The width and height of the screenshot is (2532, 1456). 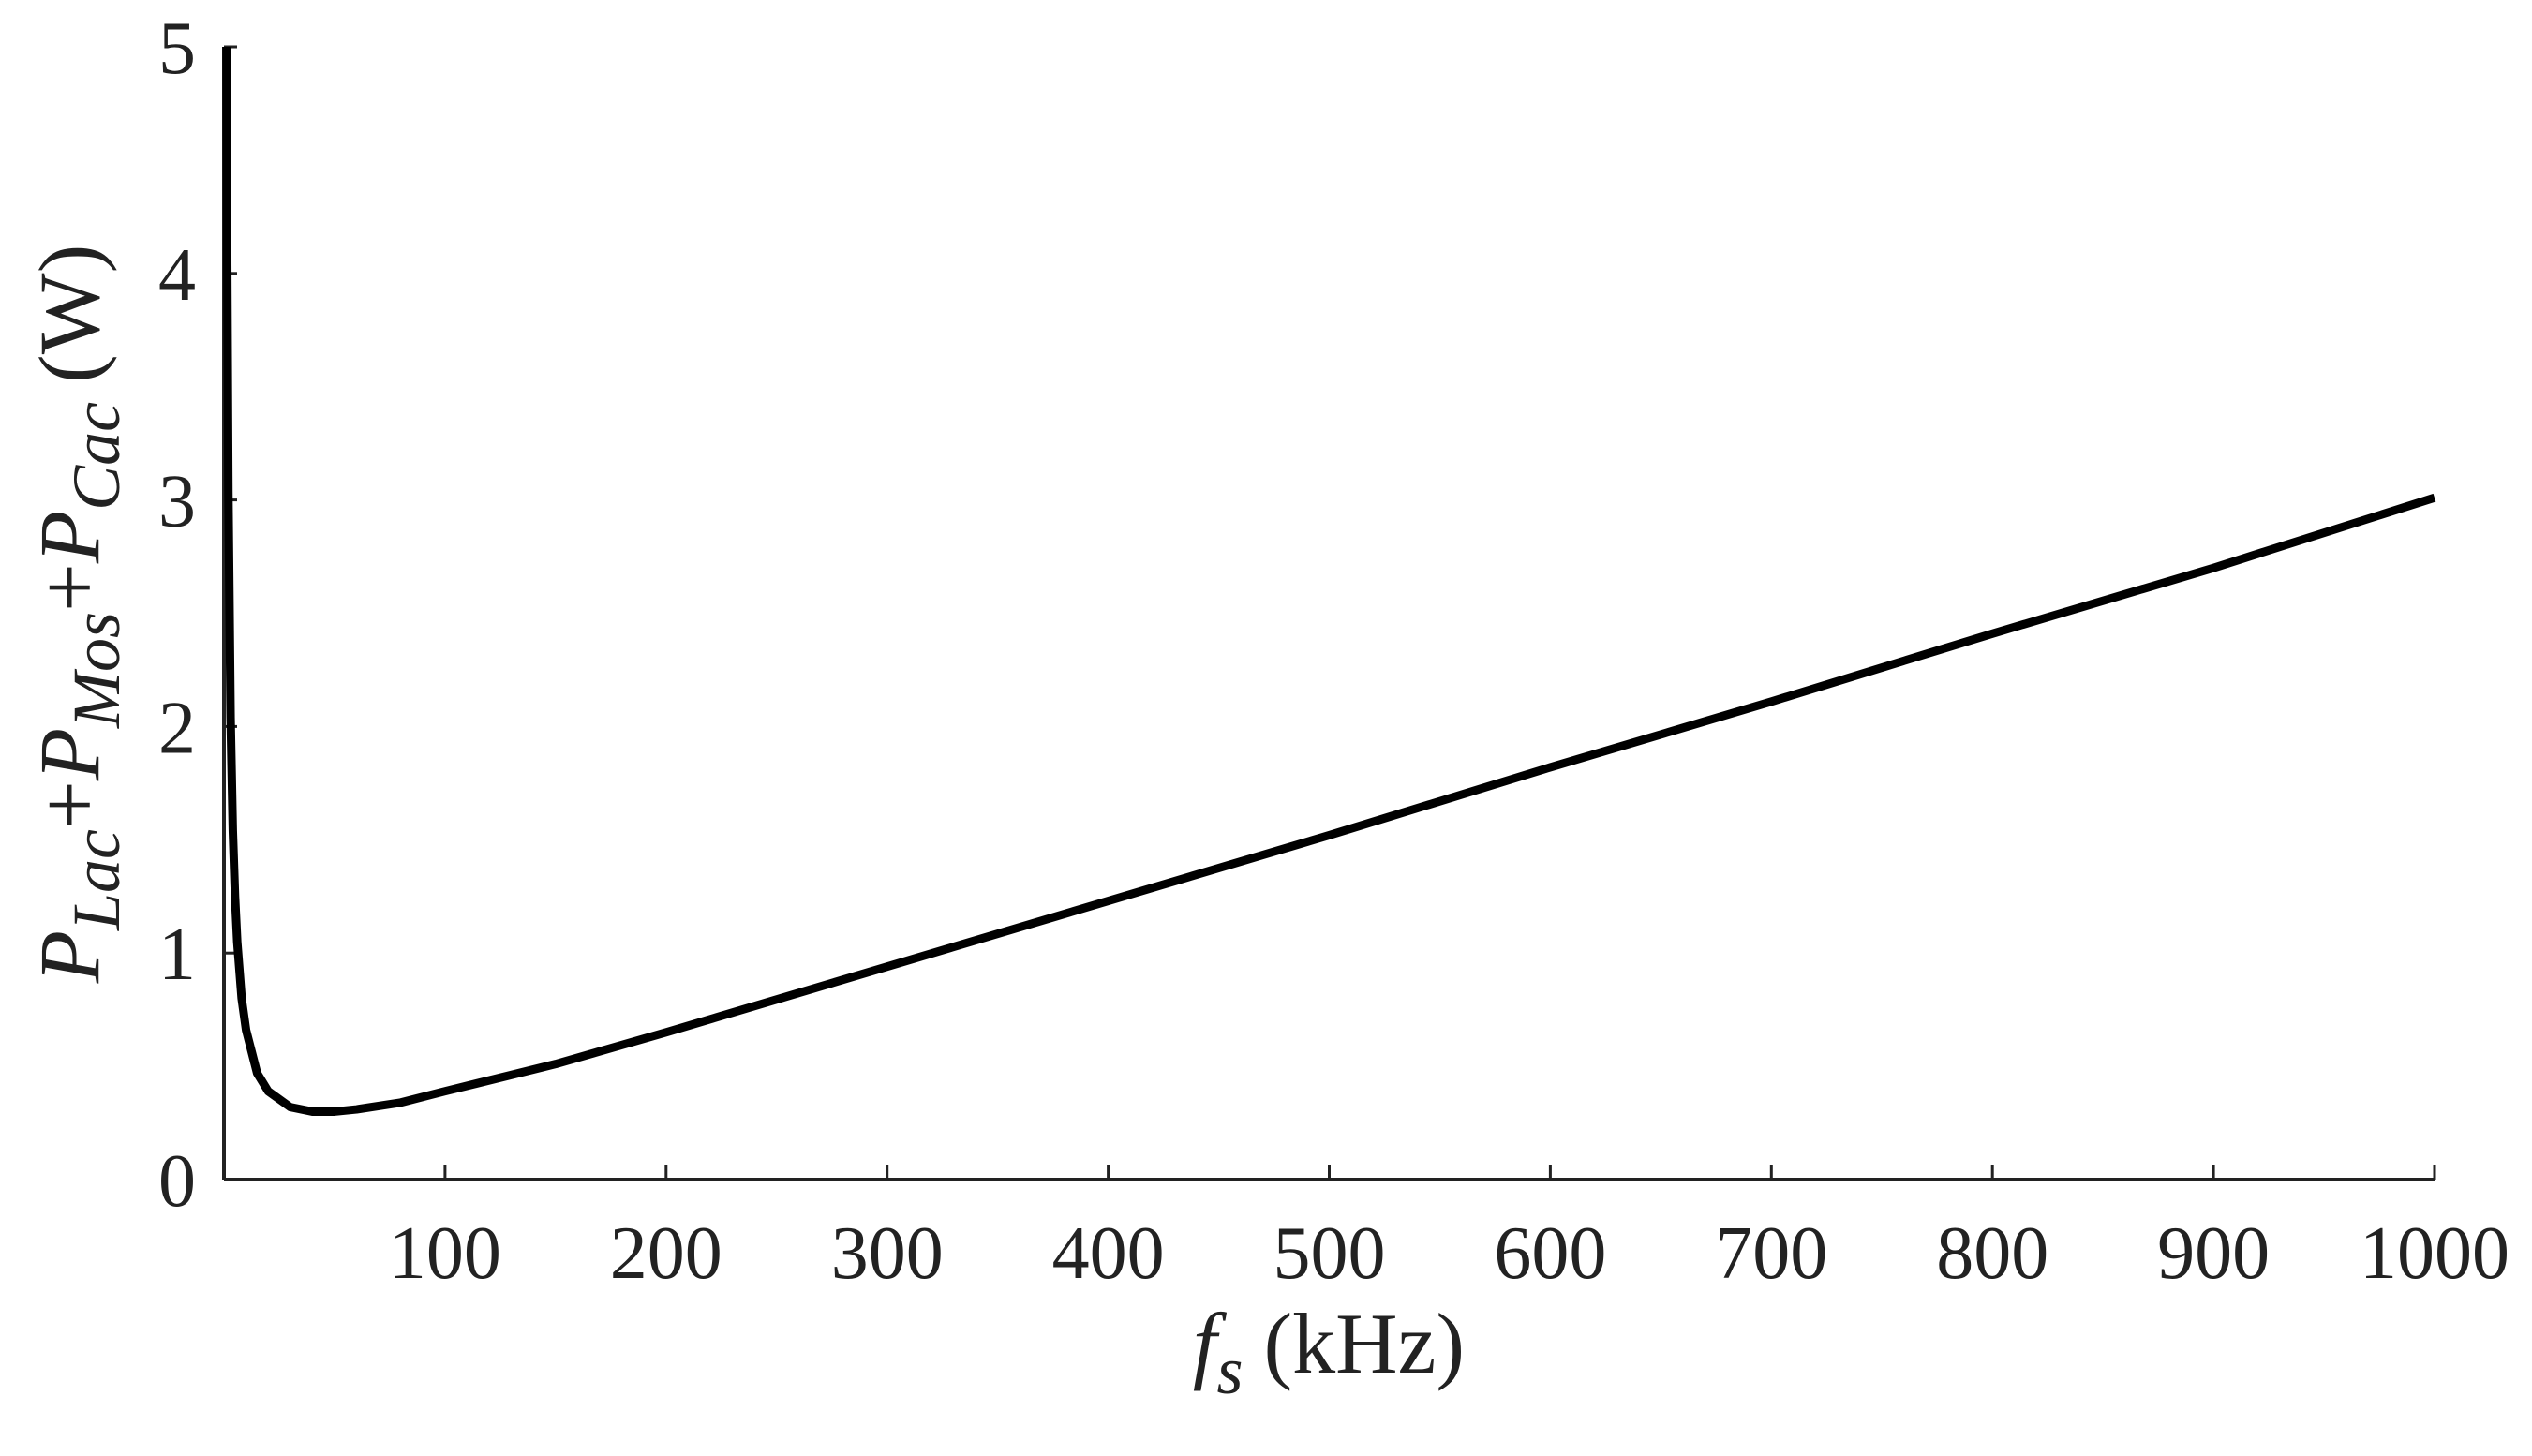 What do you see at coordinates (177, 275) in the screenshot?
I see `y-tick-label: 4` at bounding box center [177, 275].